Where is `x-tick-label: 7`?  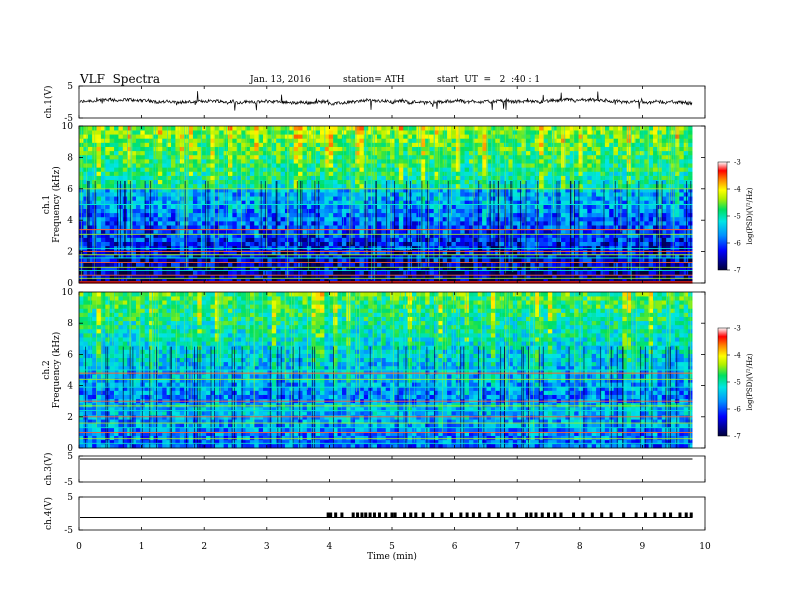
x-tick-label: 7 is located at coordinates (517, 547).